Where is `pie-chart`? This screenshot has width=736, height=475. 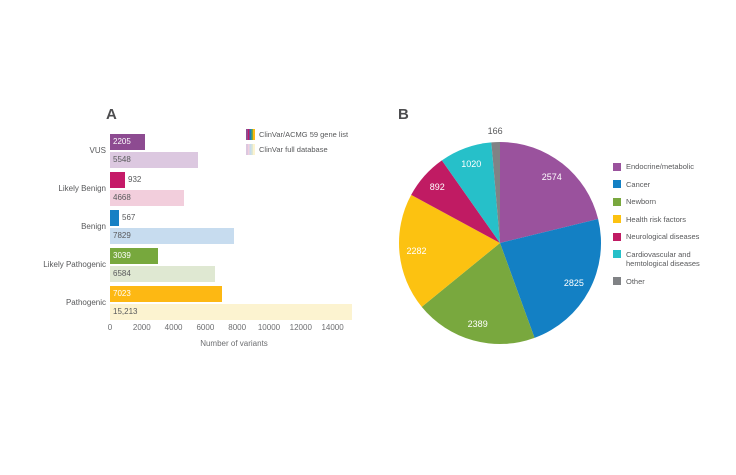 pie-chart is located at coordinates (500, 243).